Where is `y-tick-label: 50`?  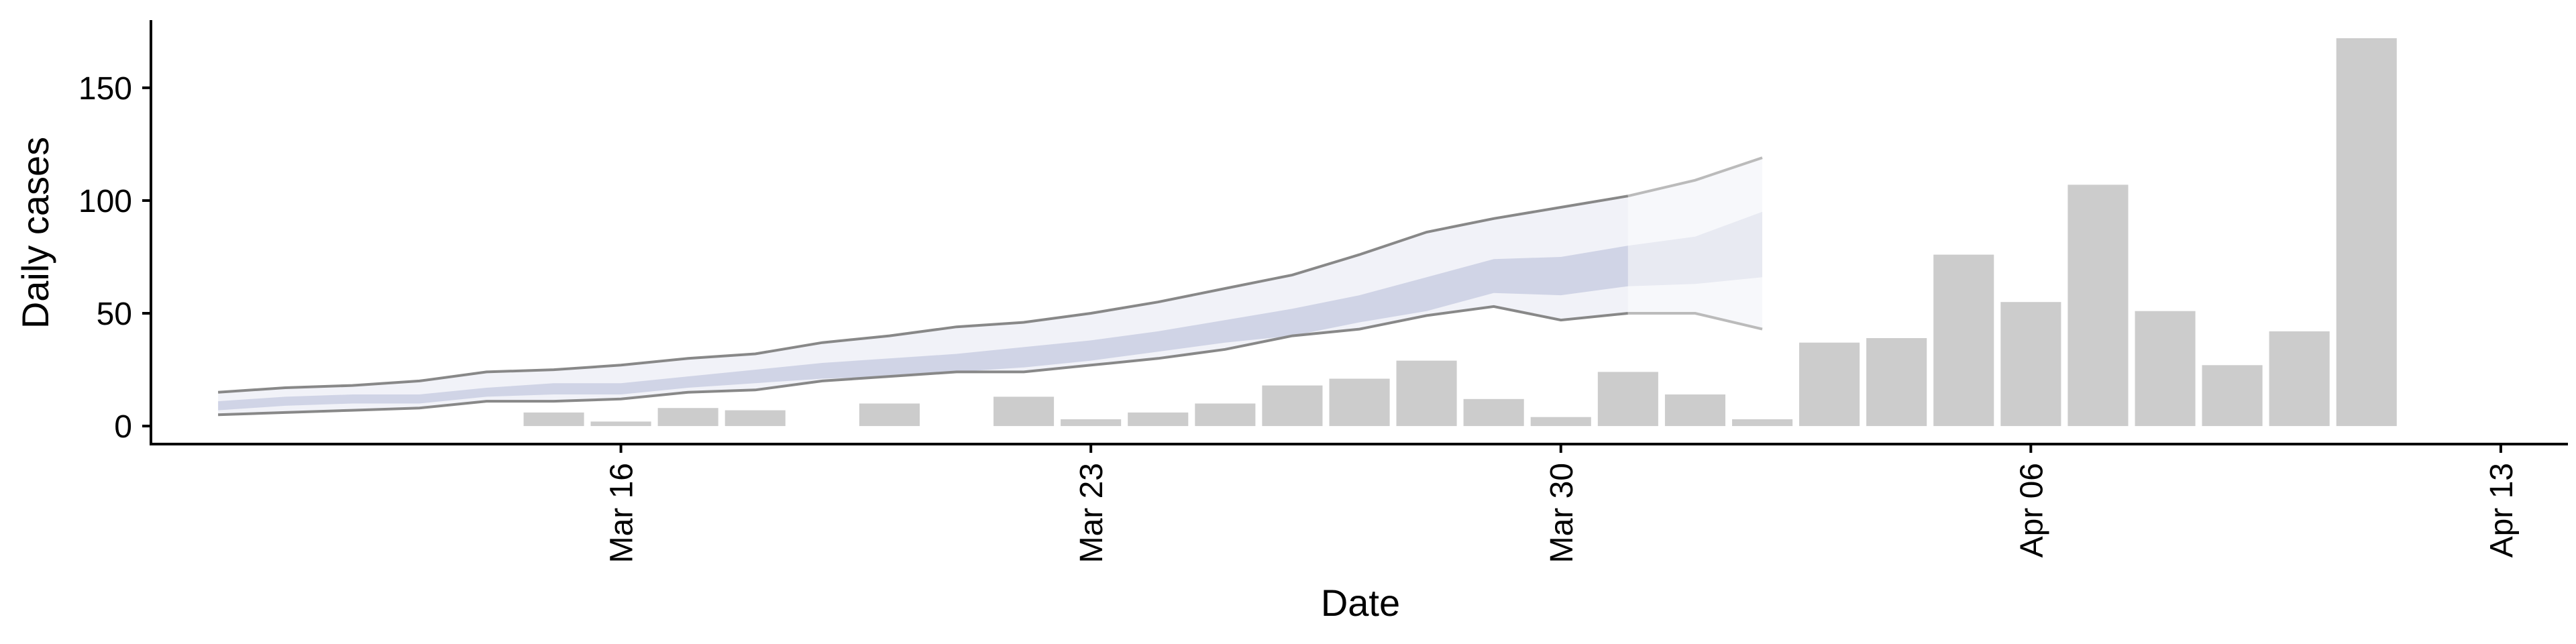
y-tick-label: 50 is located at coordinates (114, 314).